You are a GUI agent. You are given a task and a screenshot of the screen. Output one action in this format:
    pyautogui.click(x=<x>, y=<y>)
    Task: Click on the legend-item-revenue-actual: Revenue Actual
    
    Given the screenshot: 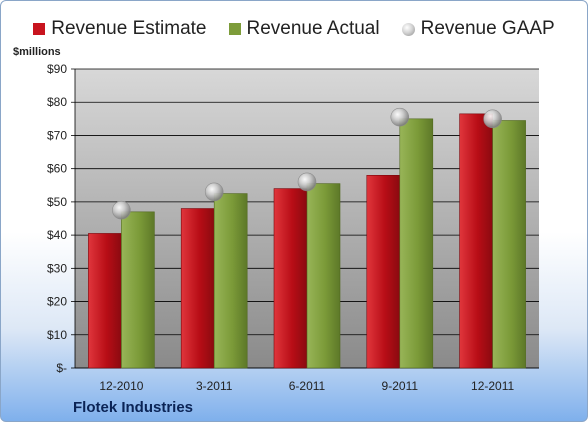 What is the action you would take?
    pyautogui.click(x=304, y=29)
    